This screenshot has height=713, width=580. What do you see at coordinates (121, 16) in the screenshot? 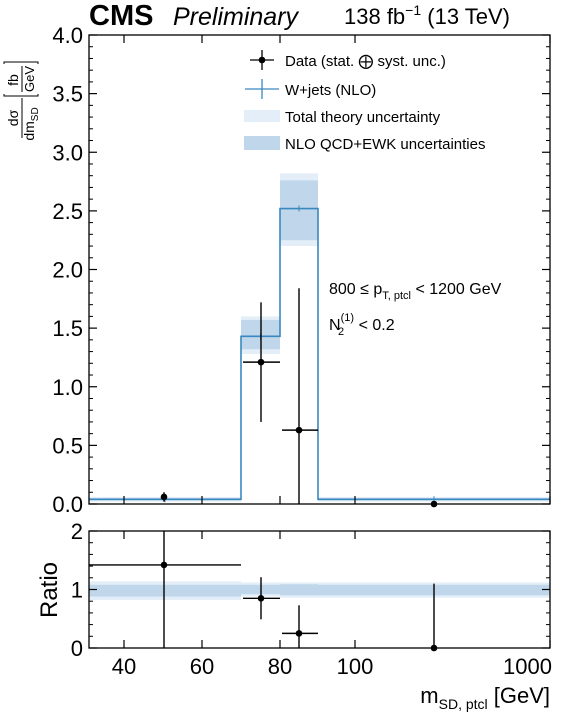
I see `experiment-label: CMS` at bounding box center [121, 16].